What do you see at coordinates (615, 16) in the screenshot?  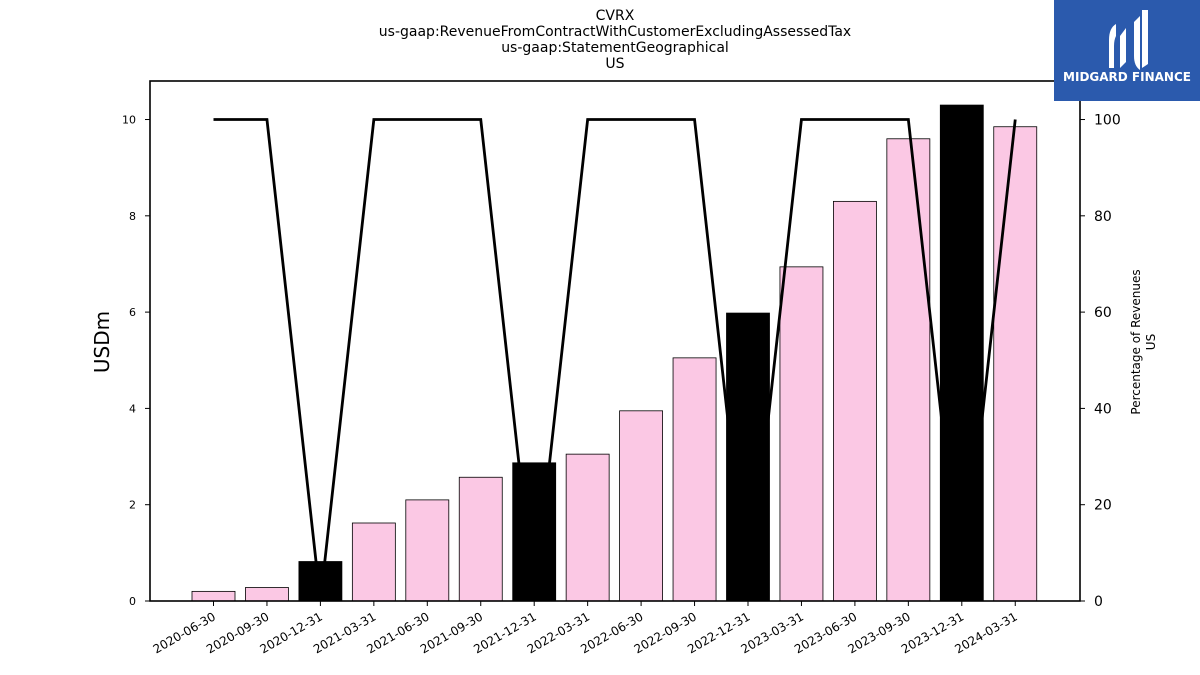 I see `chart-title-ticker: CVRX` at bounding box center [615, 16].